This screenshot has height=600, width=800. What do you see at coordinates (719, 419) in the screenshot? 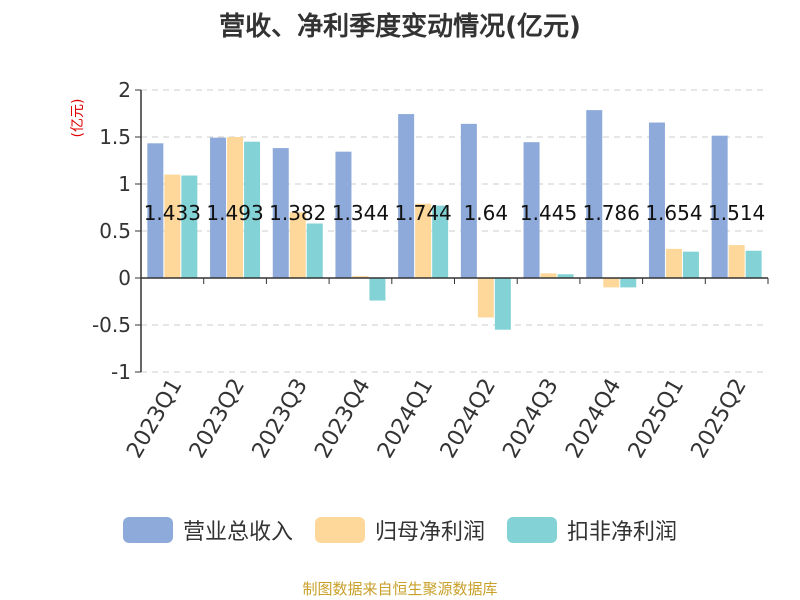
I see `x-tick-label: 2025Q2` at bounding box center [719, 419].